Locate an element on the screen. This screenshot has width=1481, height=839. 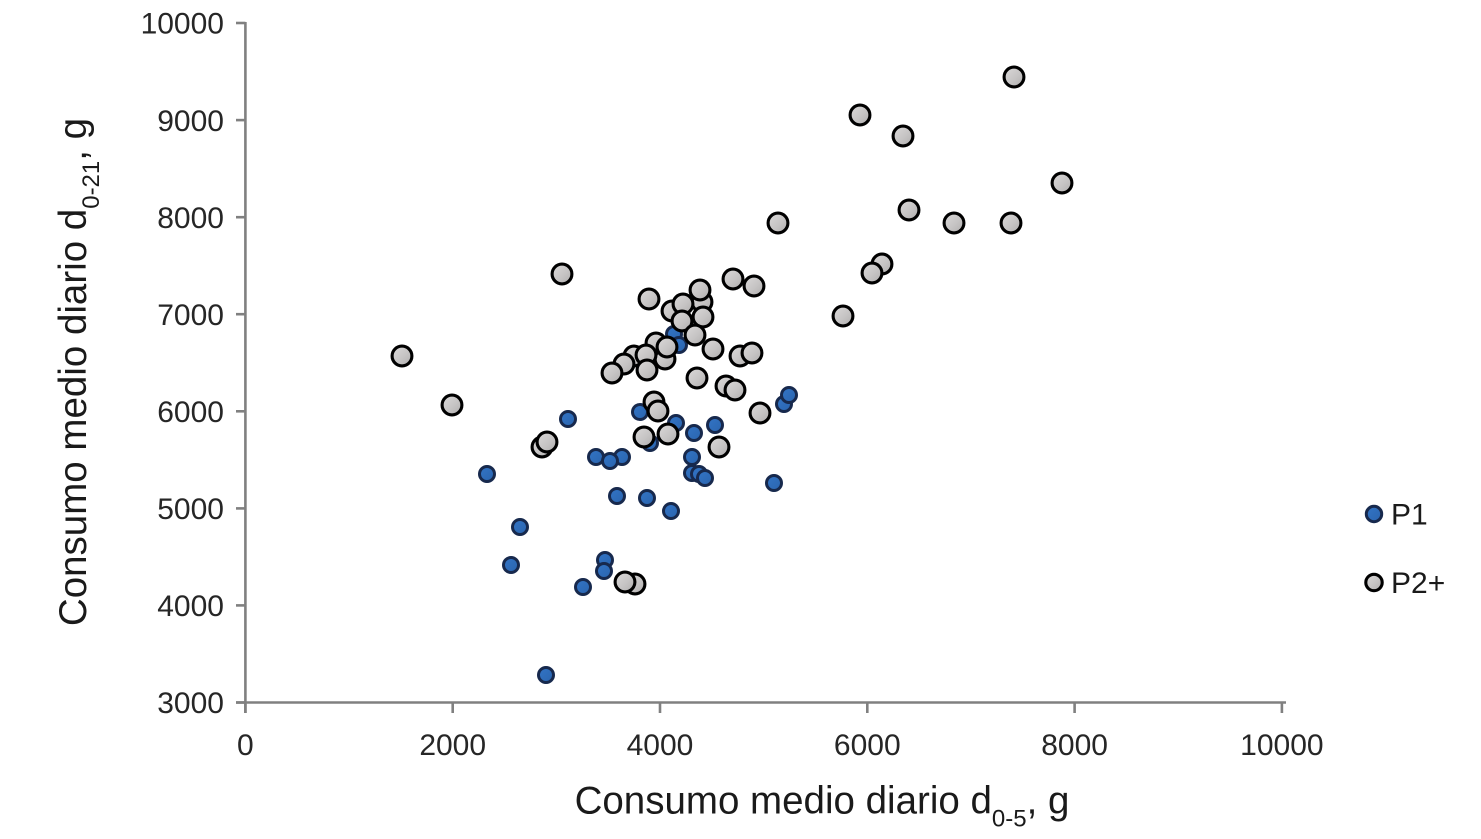
svg-text: 3000 is located at coordinates (190, 703).